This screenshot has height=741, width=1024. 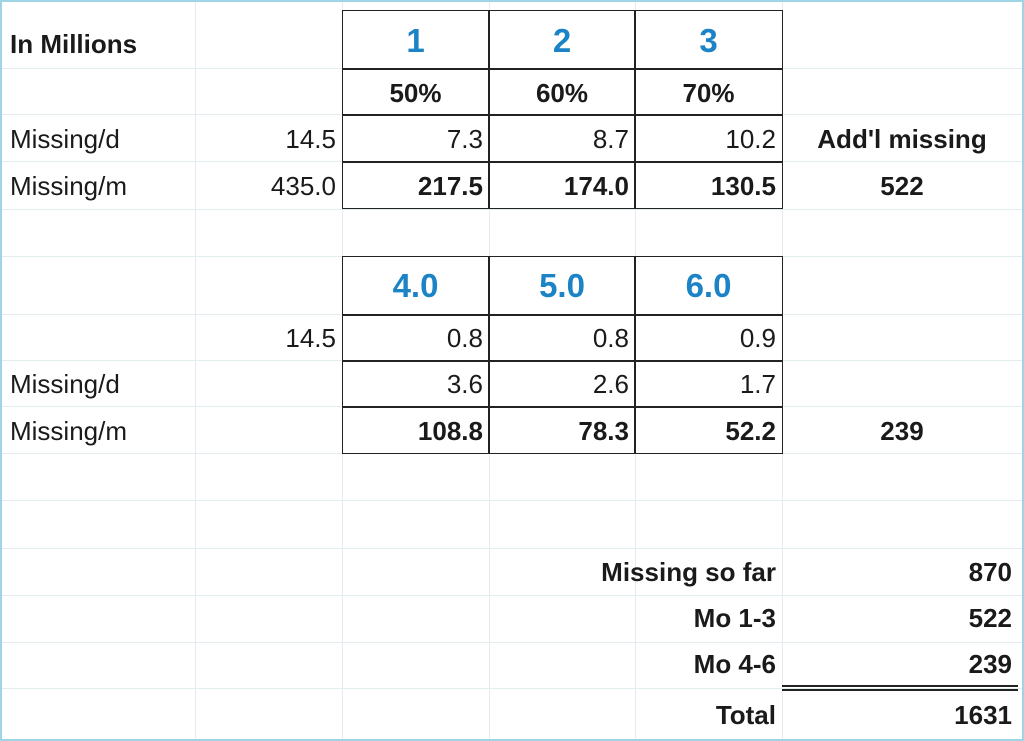 I want to click on label-missing-d: Missing/d, so click(x=65, y=139).